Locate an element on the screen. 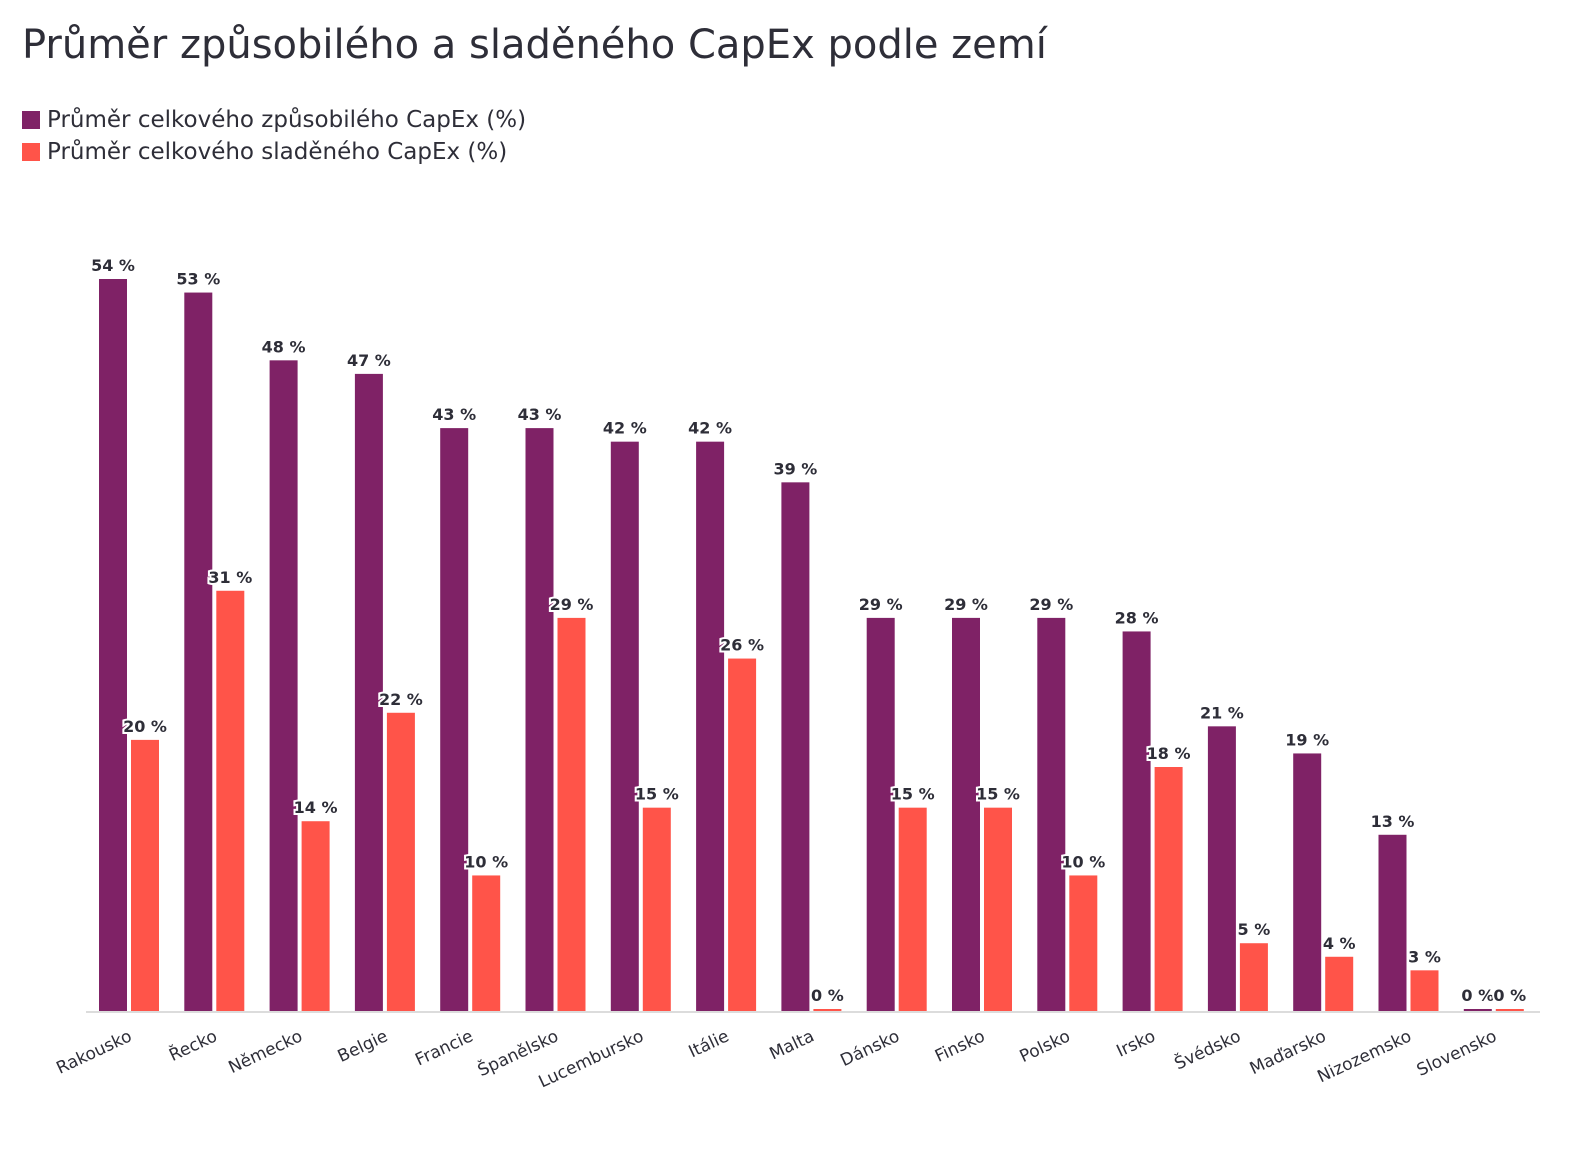 The image size is (1592, 1150). value-label-aligned-3: 22 % is located at coordinates (401, 699).